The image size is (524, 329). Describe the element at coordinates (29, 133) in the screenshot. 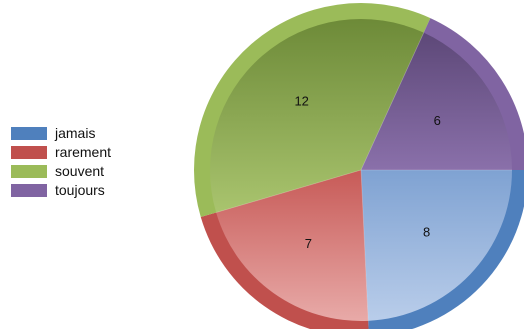

I see `legend-swatch-jamais` at that location.